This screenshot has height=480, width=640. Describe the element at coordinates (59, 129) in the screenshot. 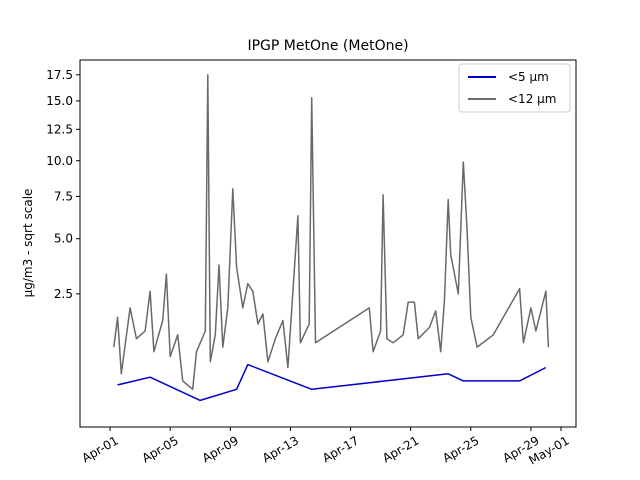

I see `y-tick-label: 12.5` at that location.